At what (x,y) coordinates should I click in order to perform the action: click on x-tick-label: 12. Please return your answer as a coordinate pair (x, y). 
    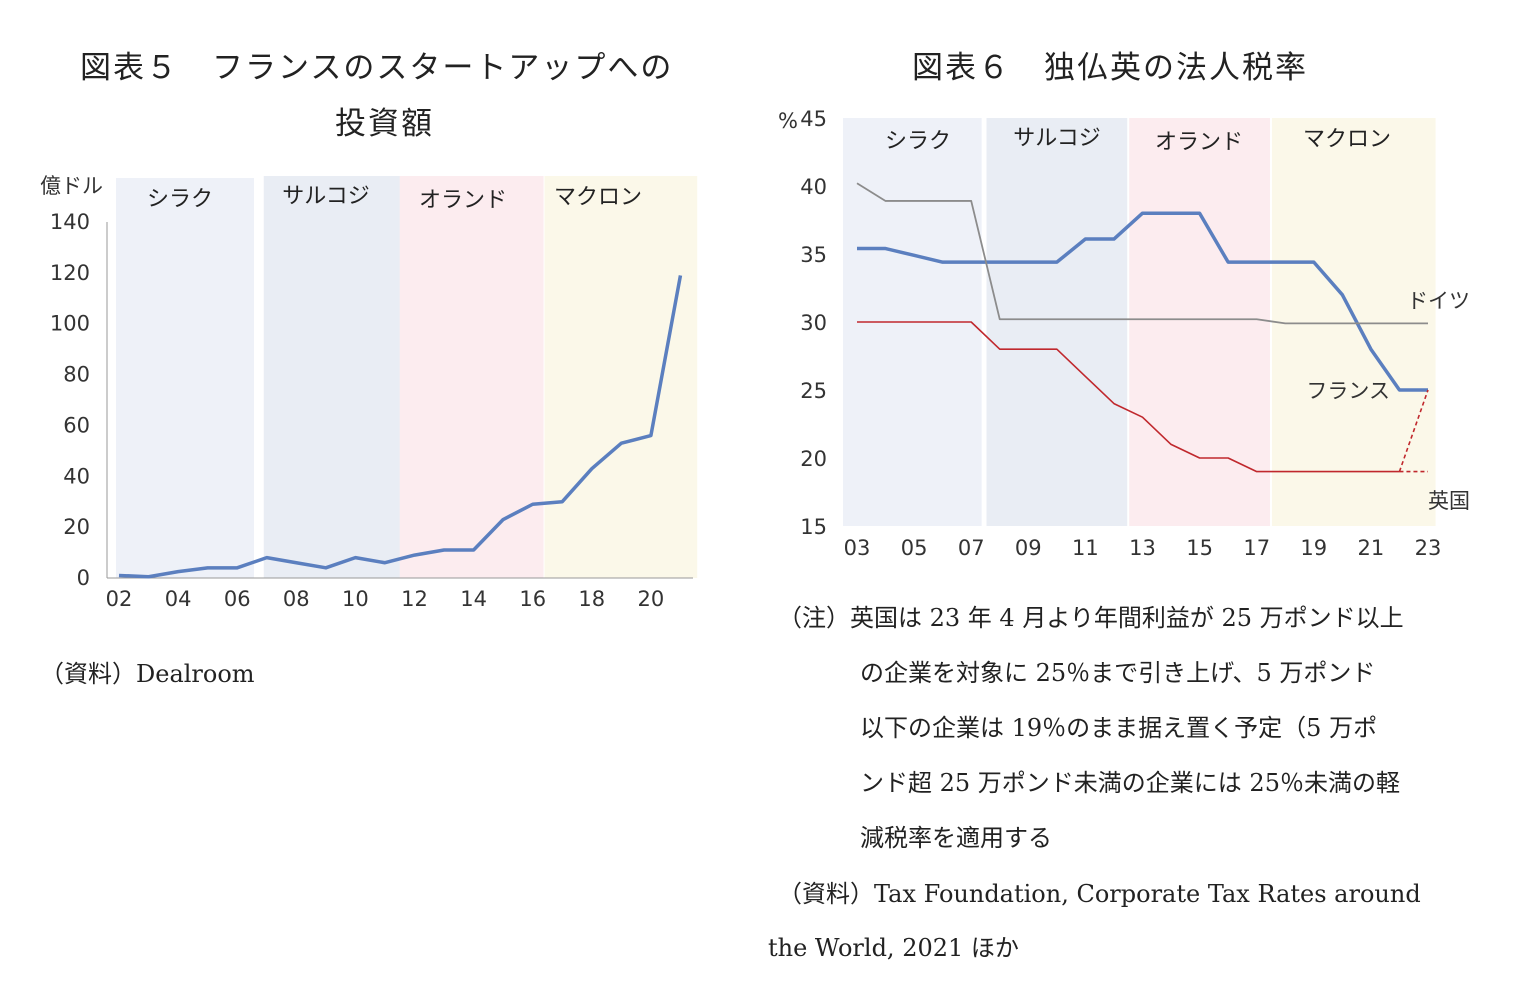
    Looking at the image, I should click on (414, 599).